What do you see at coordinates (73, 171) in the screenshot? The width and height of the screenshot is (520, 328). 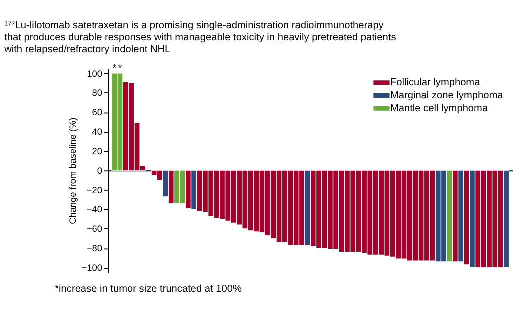 I see `y-axis-title: Change from baseline (%)` at bounding box center [73, 171].